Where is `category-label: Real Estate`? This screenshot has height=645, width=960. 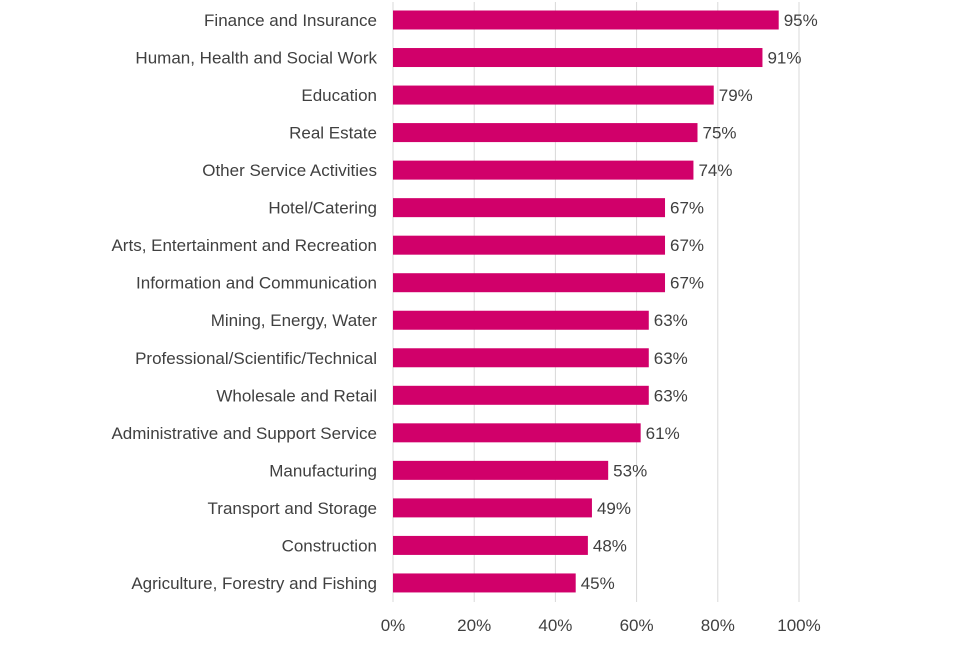
category-label: Real Estate is located at coordinates (333, 133).